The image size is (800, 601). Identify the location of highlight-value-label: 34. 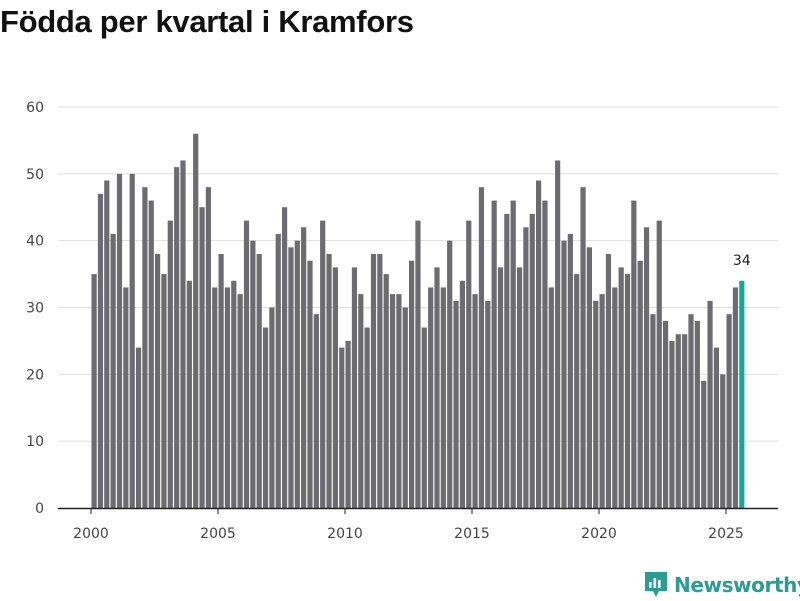
(742, 261).